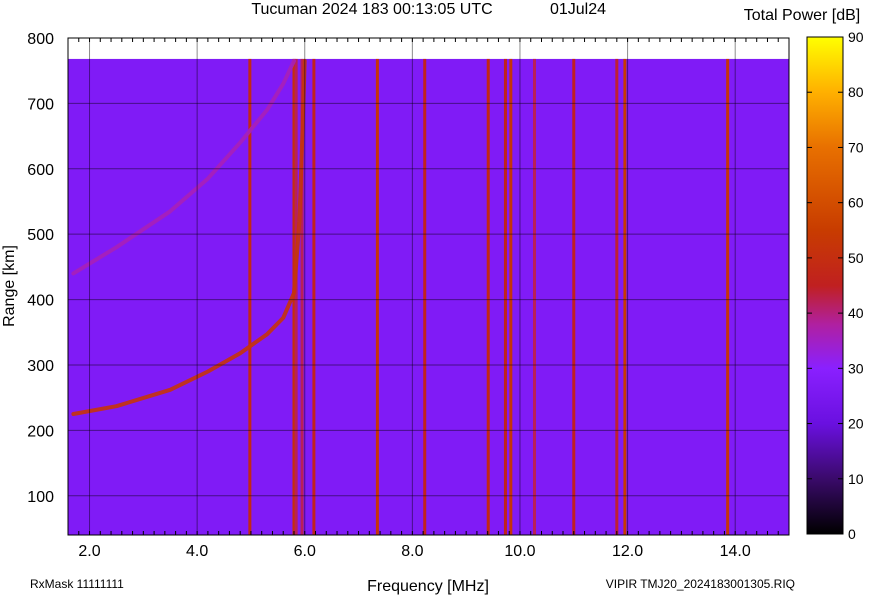  I want to click on chart-date: 01Jul24, so click(578, 9).